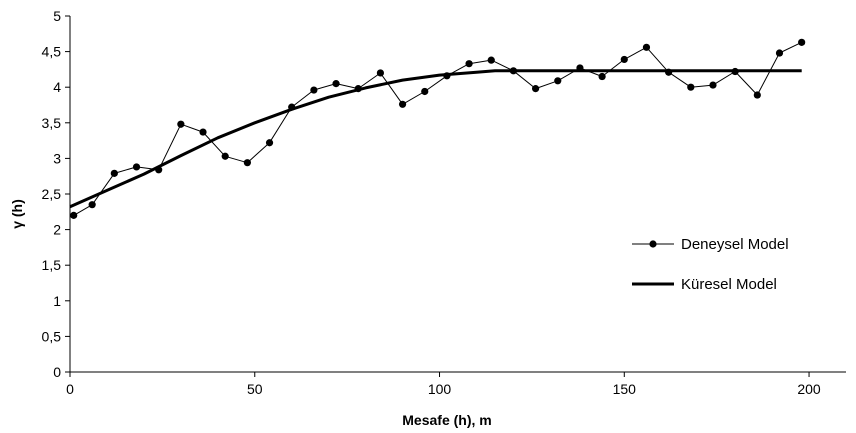  I want to click on legend: Deneysel Model Küresel Model, so click(710, 264).